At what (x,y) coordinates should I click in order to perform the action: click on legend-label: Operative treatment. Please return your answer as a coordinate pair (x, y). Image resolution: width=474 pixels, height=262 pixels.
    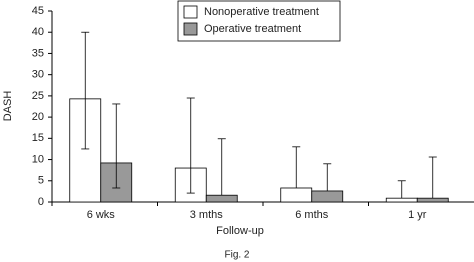
    Looking at the image, I should click on (252, 29).